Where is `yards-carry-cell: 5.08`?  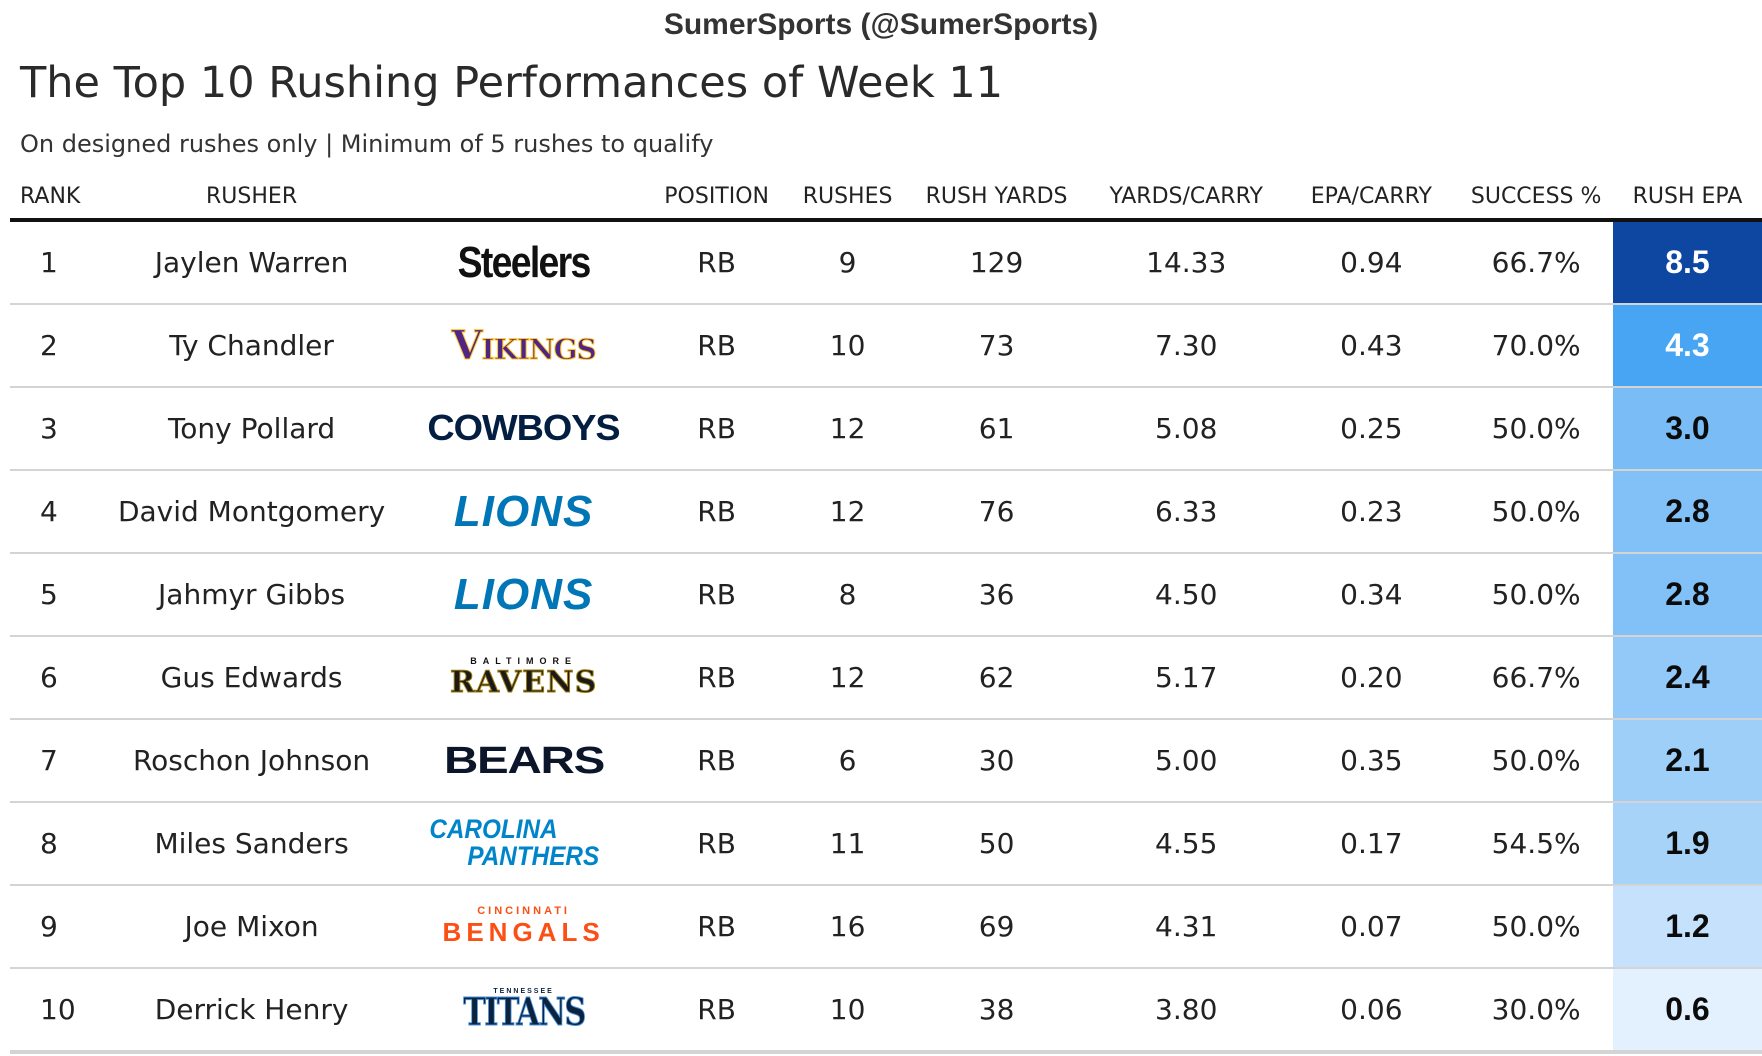 yards-carry-cell: 5.08 is located at coordinates (1186, 429).